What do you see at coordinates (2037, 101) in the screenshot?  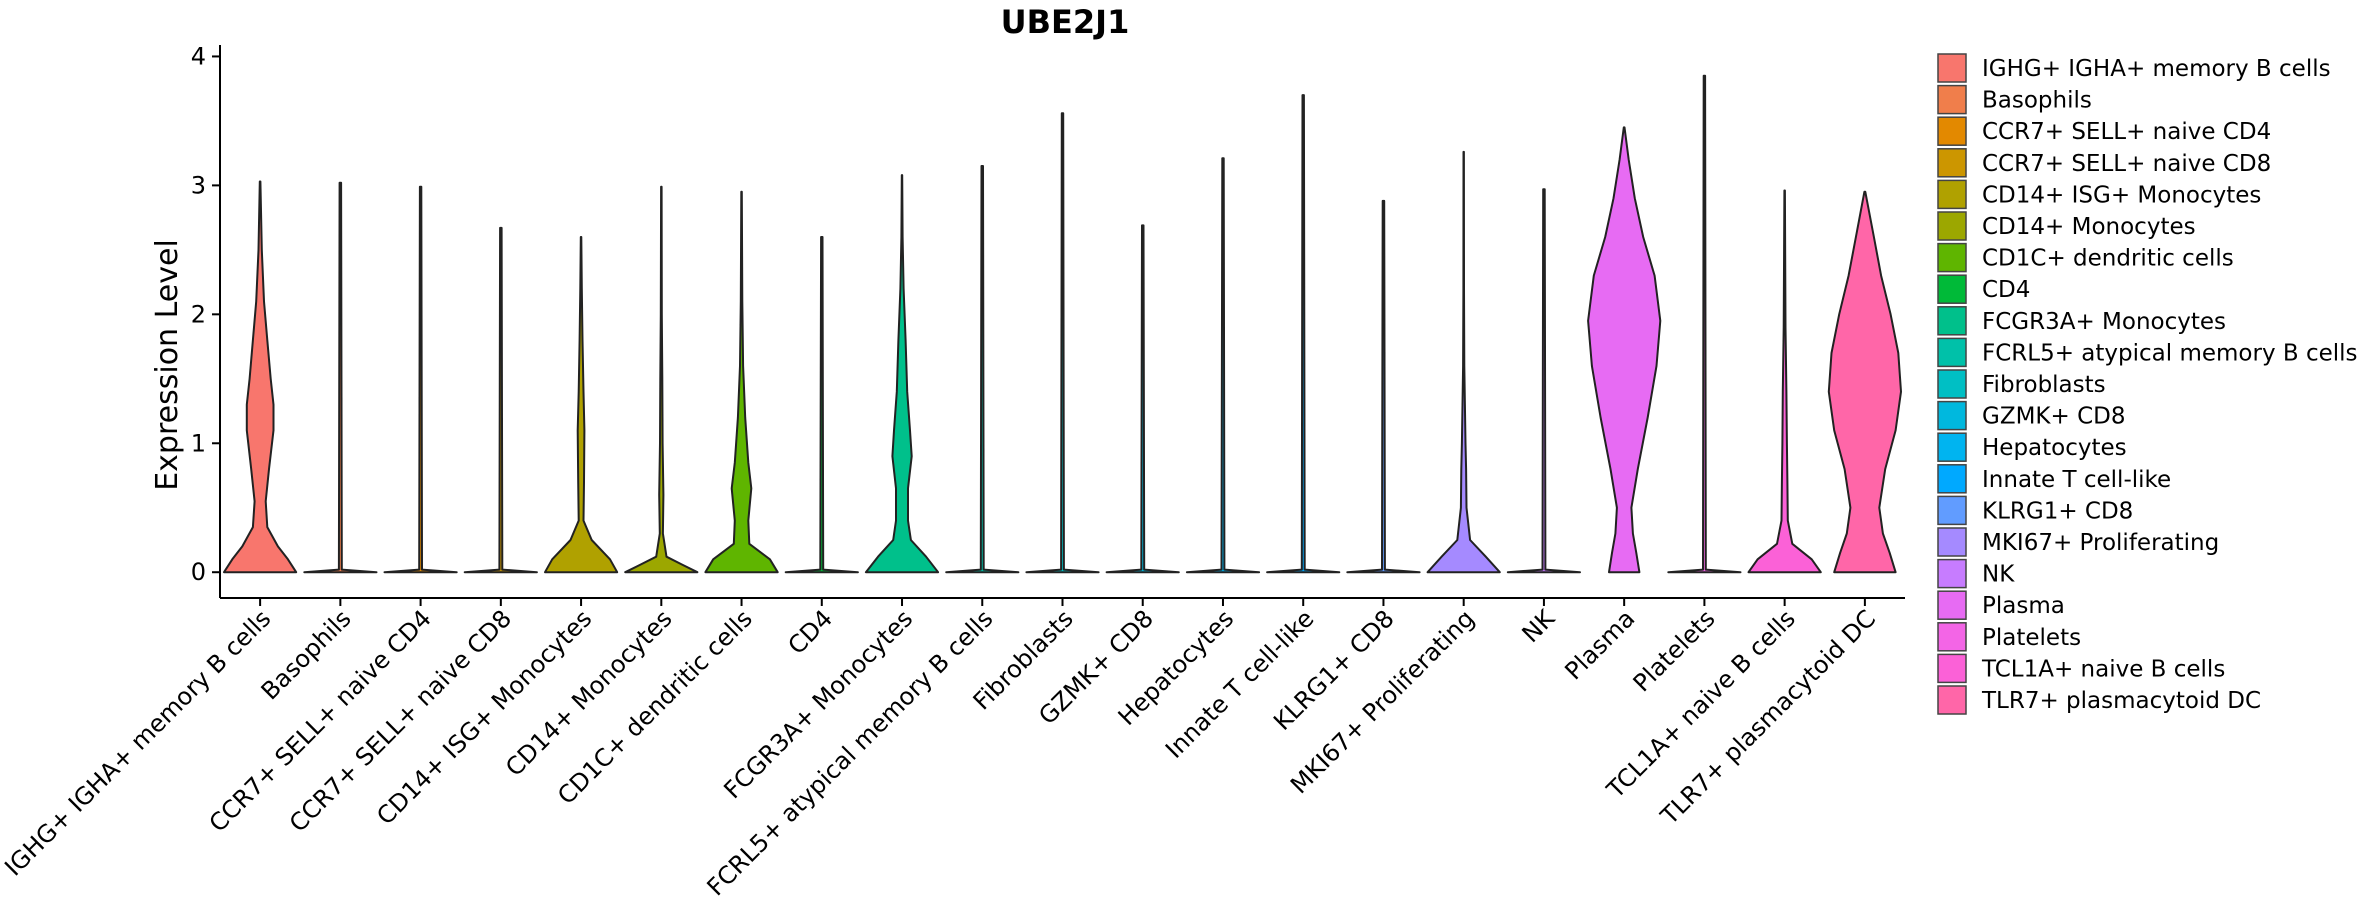 I see `legend-label: Basophils` at bounding box center [2037, 101].